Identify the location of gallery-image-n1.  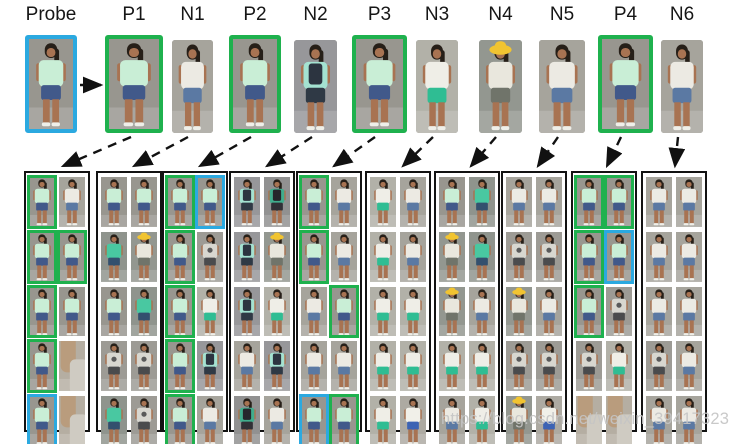
(192, 86).